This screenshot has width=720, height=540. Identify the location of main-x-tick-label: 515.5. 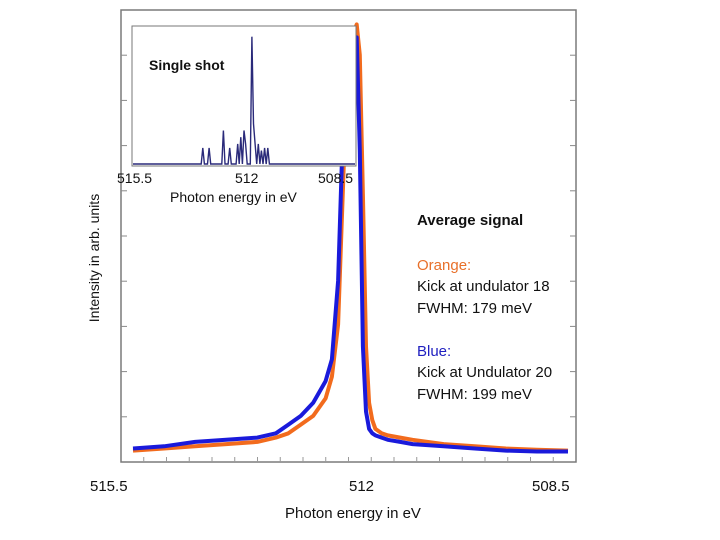
(109, 486).